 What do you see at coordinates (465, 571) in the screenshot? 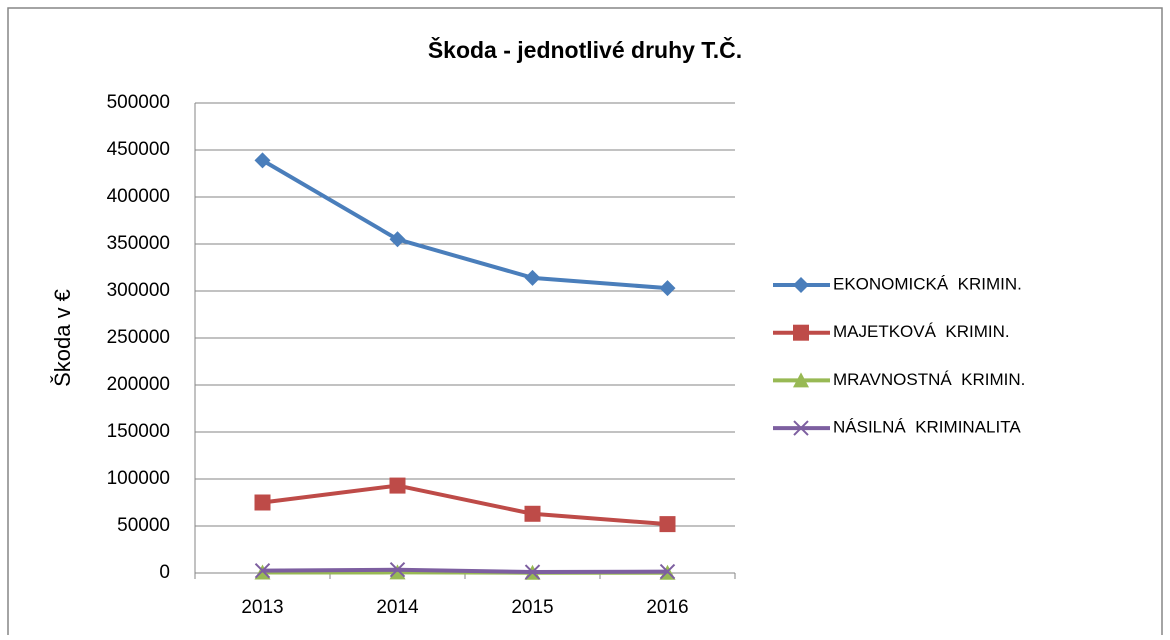
I see `series-line` at bounding box center [465, 571].